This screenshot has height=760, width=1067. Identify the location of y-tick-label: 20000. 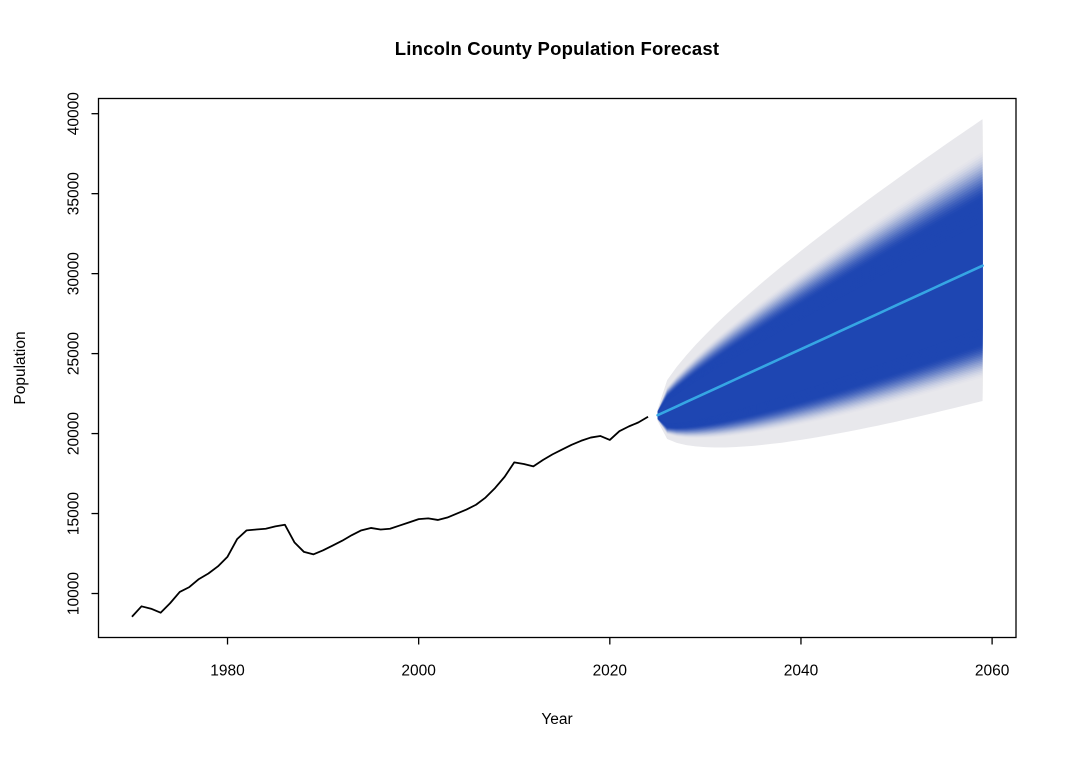
(74, 433).